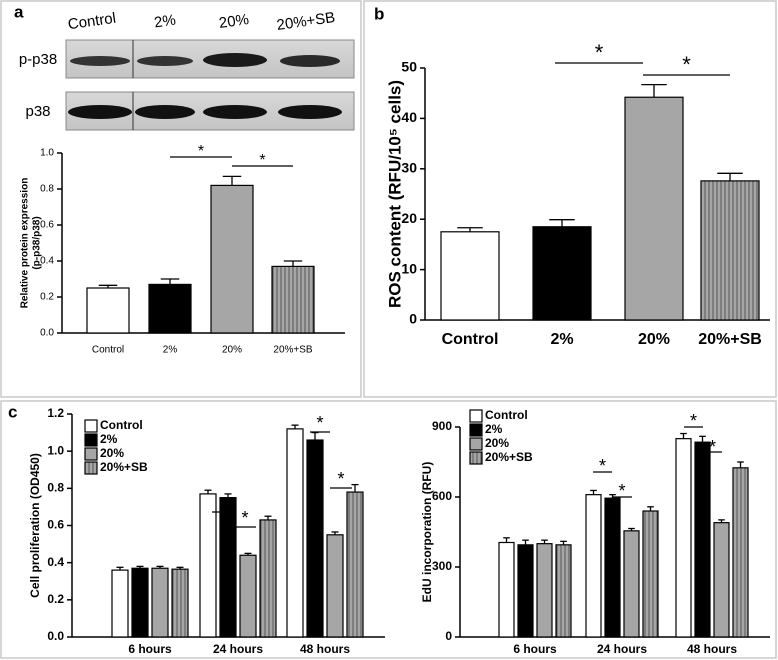  Describe the element at coordinates (442, 496) in the screenshot. I see `y-tick-label: 600` at that location.